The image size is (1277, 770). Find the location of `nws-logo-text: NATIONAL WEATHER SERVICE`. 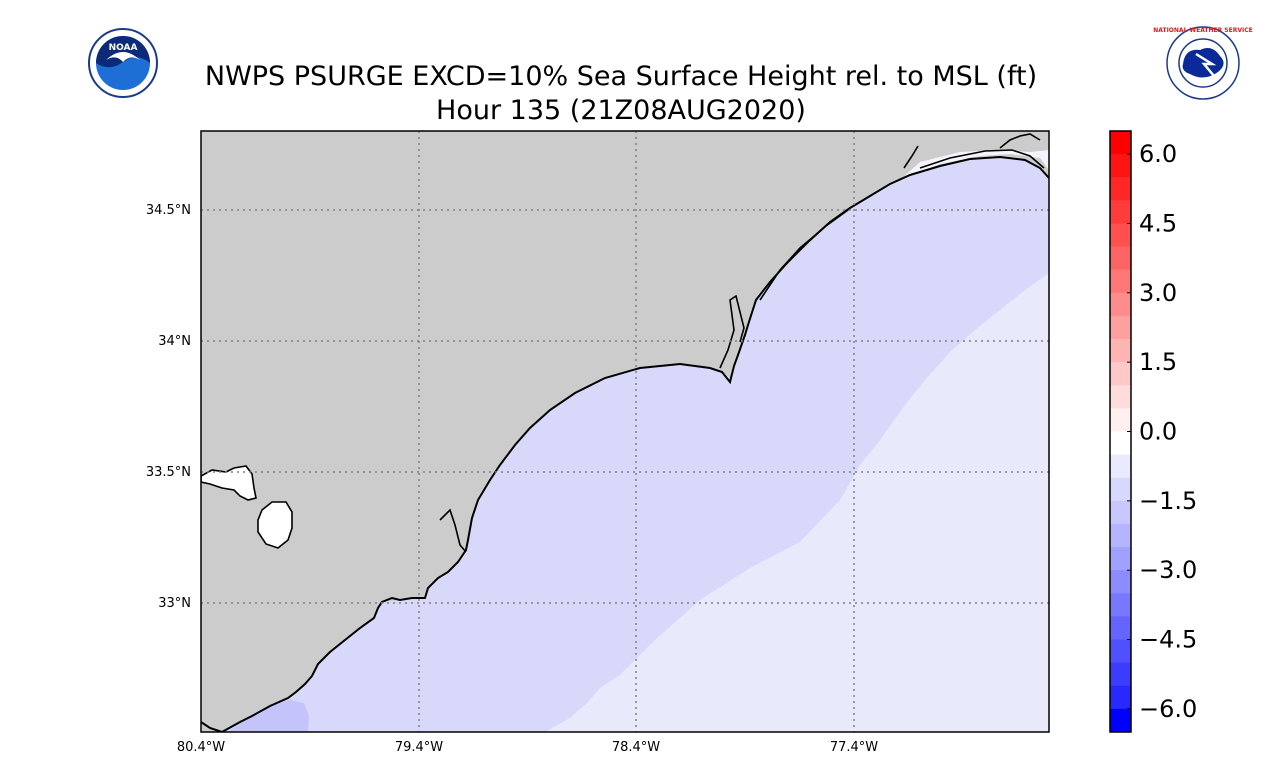

nws-logo-text: NATIONAL WEATHER SERVICE is located at coordinates (1202, 30).